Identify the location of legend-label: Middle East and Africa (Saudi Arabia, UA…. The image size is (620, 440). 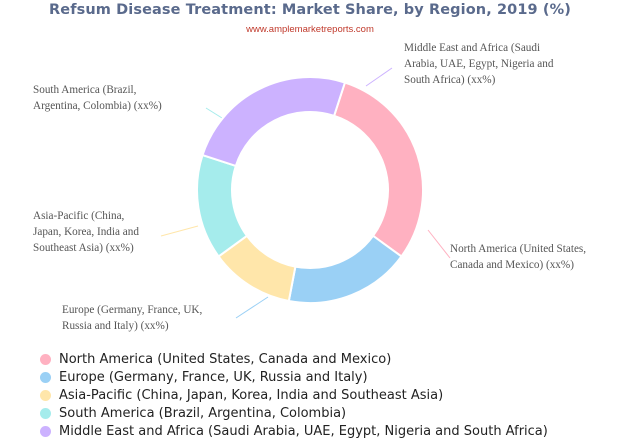
(303, 431).